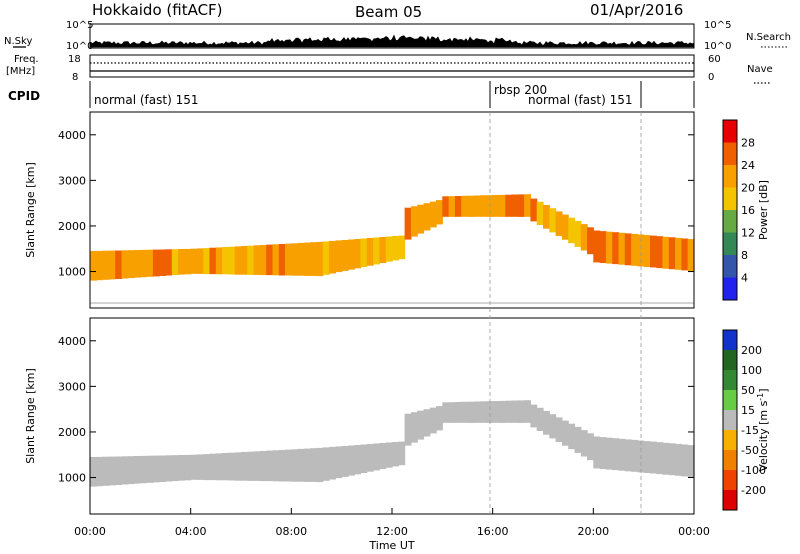  I want to click on power-y-label: Slant Range [km], so click(30, 210).